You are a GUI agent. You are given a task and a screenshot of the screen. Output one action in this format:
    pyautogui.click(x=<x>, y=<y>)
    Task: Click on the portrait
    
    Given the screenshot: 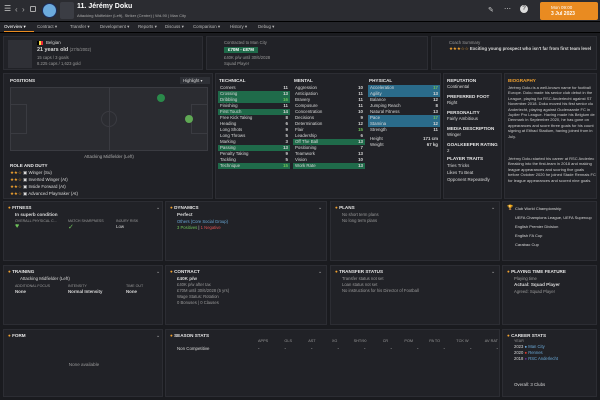 What is the action you would take?
    pyautogui.click(x=20, y=54)
    